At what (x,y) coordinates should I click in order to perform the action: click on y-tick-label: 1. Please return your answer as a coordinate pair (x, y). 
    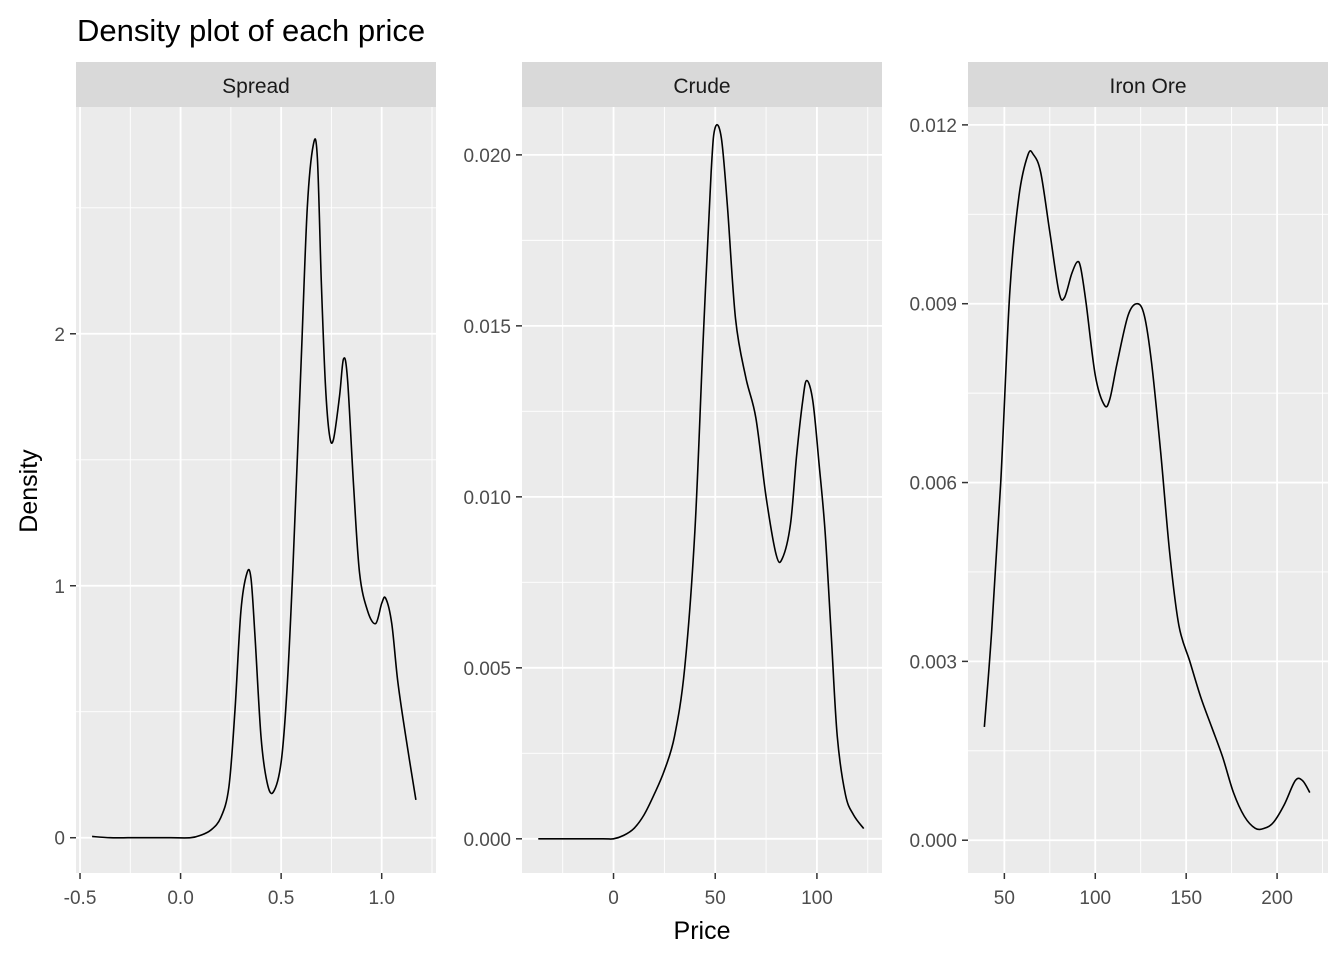
    Looking at the image, I should click on (59, 587).